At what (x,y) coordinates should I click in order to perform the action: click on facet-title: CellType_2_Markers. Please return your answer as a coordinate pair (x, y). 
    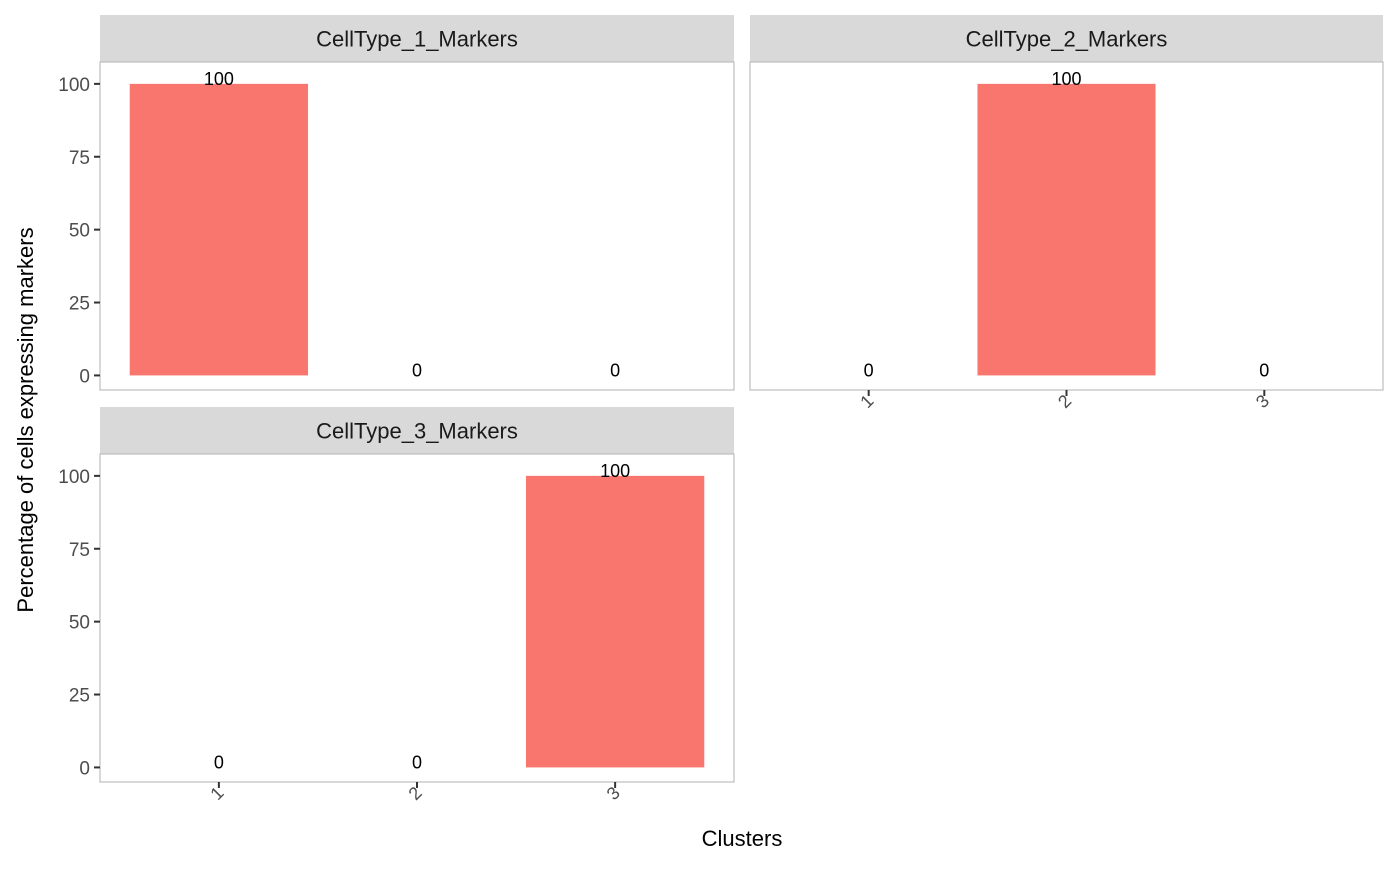
    Looking at the image, I should click on (1067, 39).